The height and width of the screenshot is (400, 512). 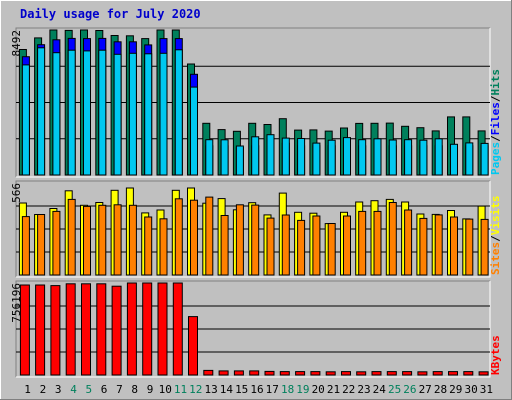 I want to click on x-tick-label-12: 12, so click(x=195, y=389).